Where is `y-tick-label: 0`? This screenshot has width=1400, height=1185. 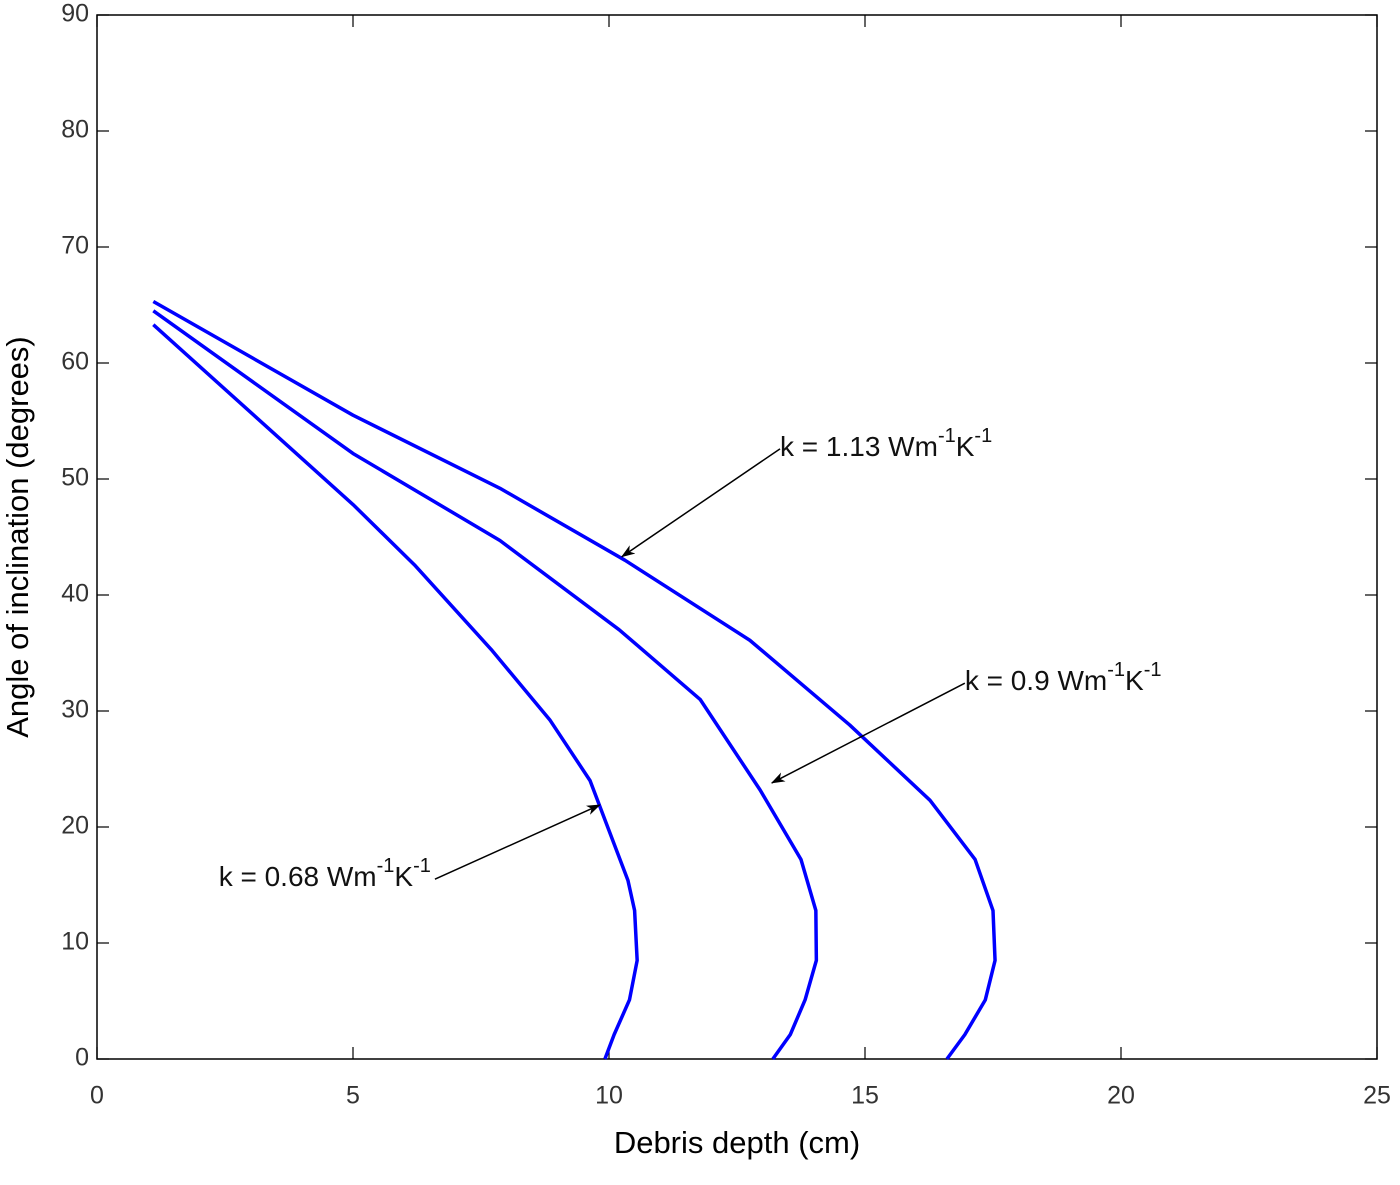 y-tick-label: 0 is located at coordinates (82, 1058).